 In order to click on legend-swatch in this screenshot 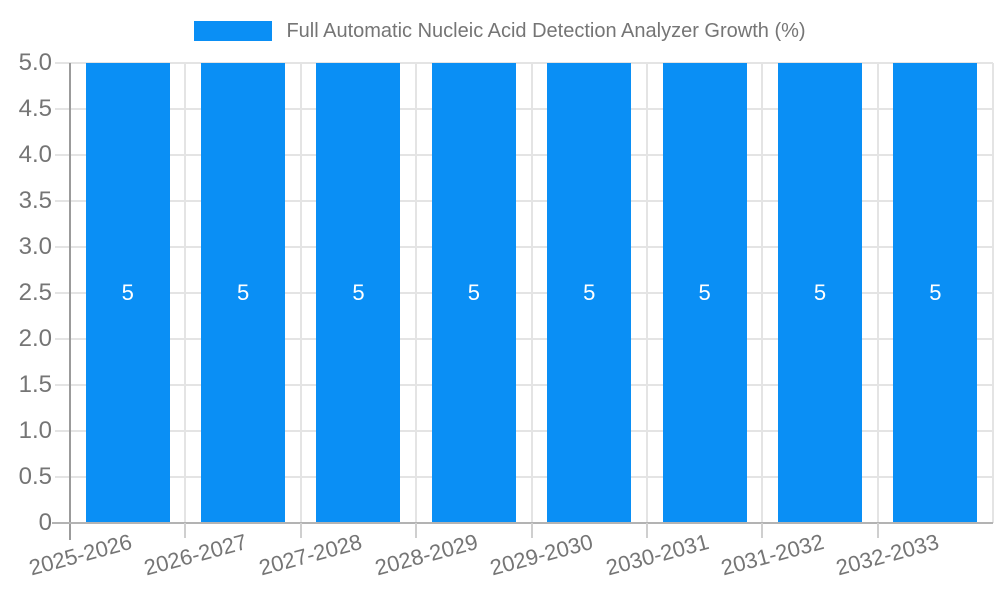, I will do `click(233, 31)`.